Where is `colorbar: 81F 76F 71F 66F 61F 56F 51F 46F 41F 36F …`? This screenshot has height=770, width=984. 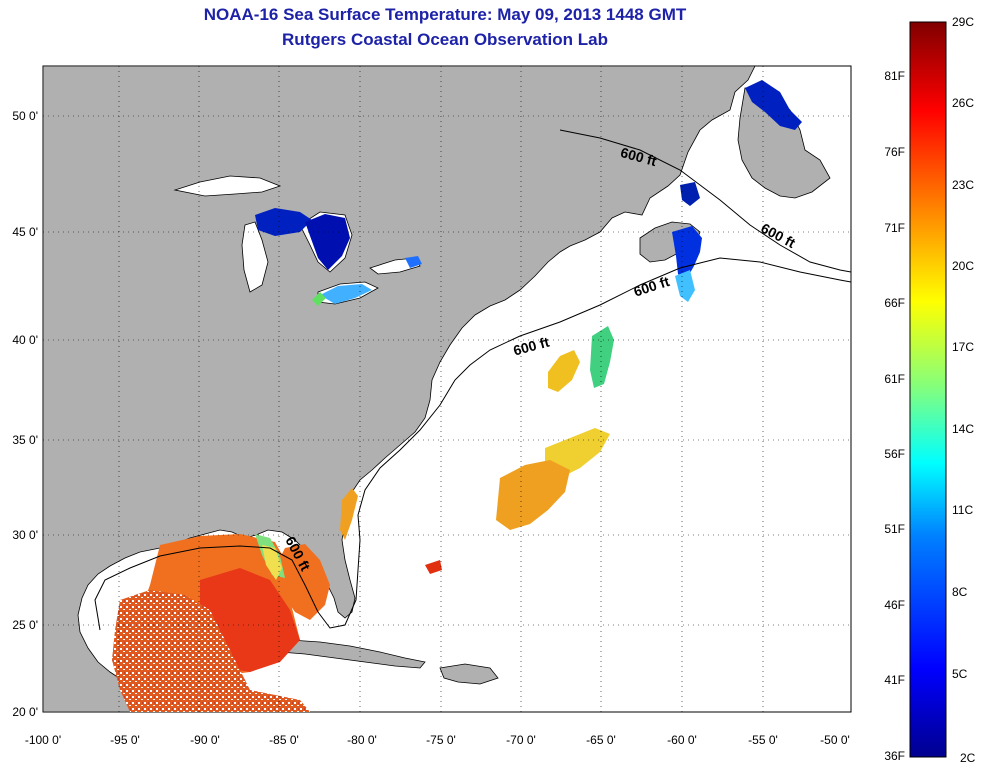
colorbar: 81F 76F 71F 66F 61F 56F 51F 46F 41F 36F … is located at coordinates (929, 390).